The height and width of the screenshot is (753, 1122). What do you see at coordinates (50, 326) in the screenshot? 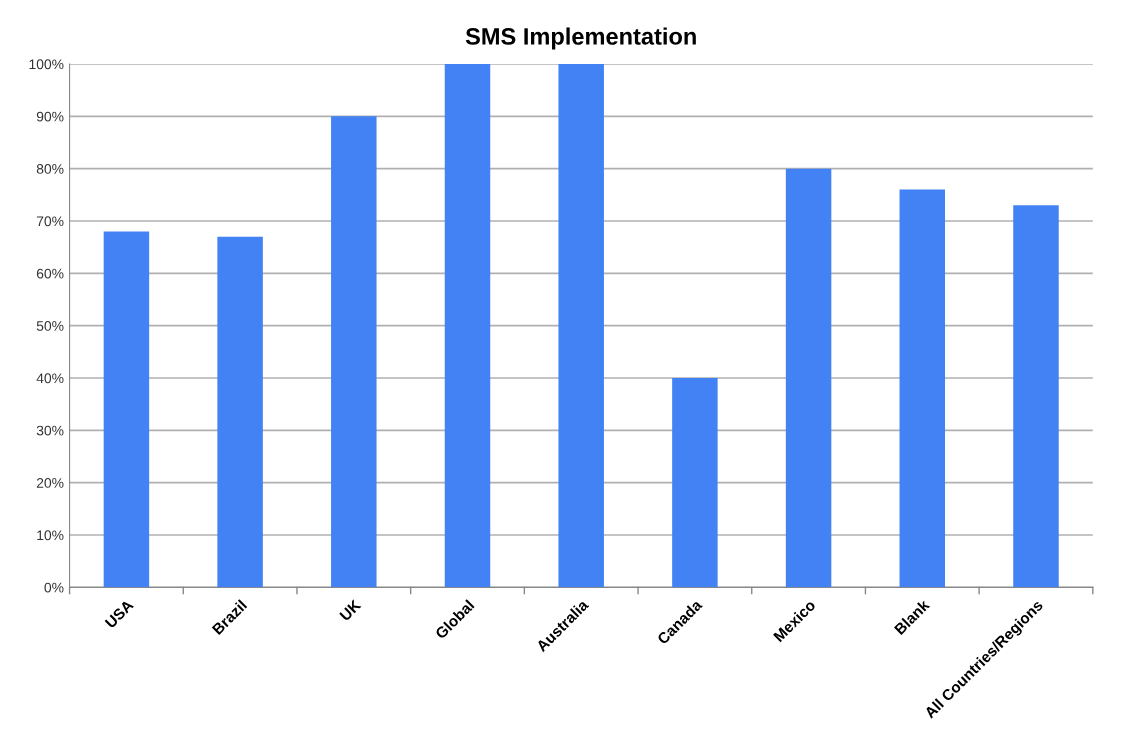
I see `y-tick-label: 50%` at bounding box center [50, 326].